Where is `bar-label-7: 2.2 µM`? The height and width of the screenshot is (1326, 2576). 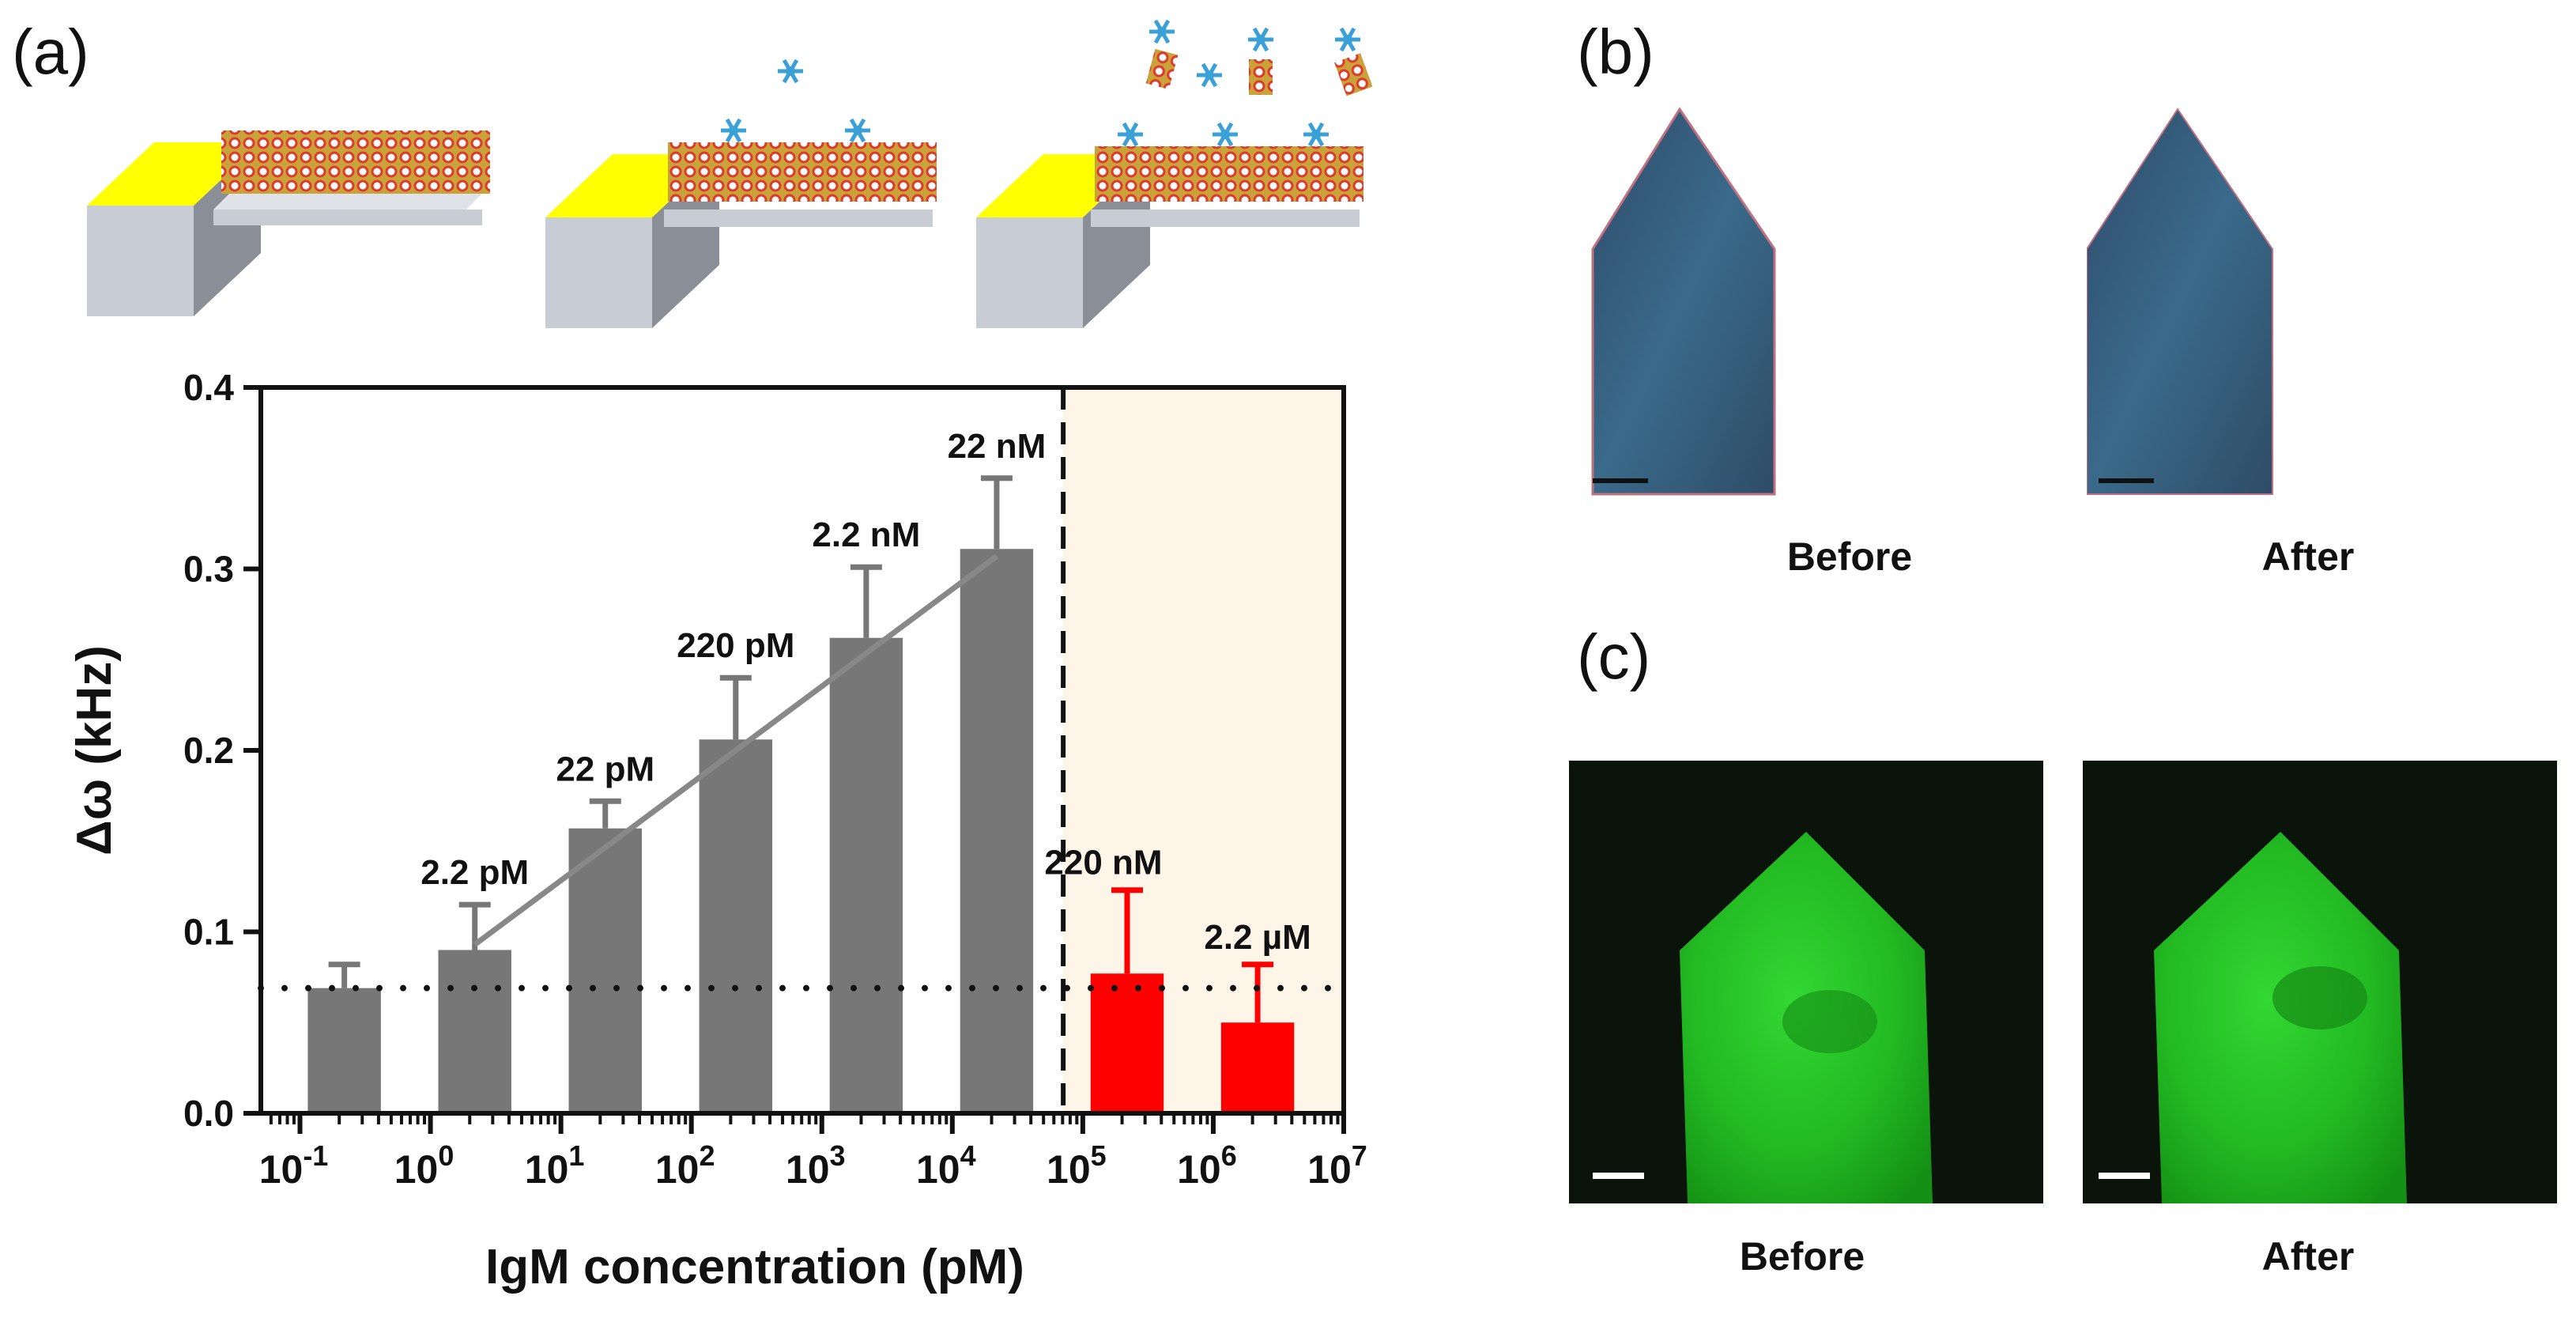 bar-label-7: 2.2 µM is located at coordinates (1257, 937).